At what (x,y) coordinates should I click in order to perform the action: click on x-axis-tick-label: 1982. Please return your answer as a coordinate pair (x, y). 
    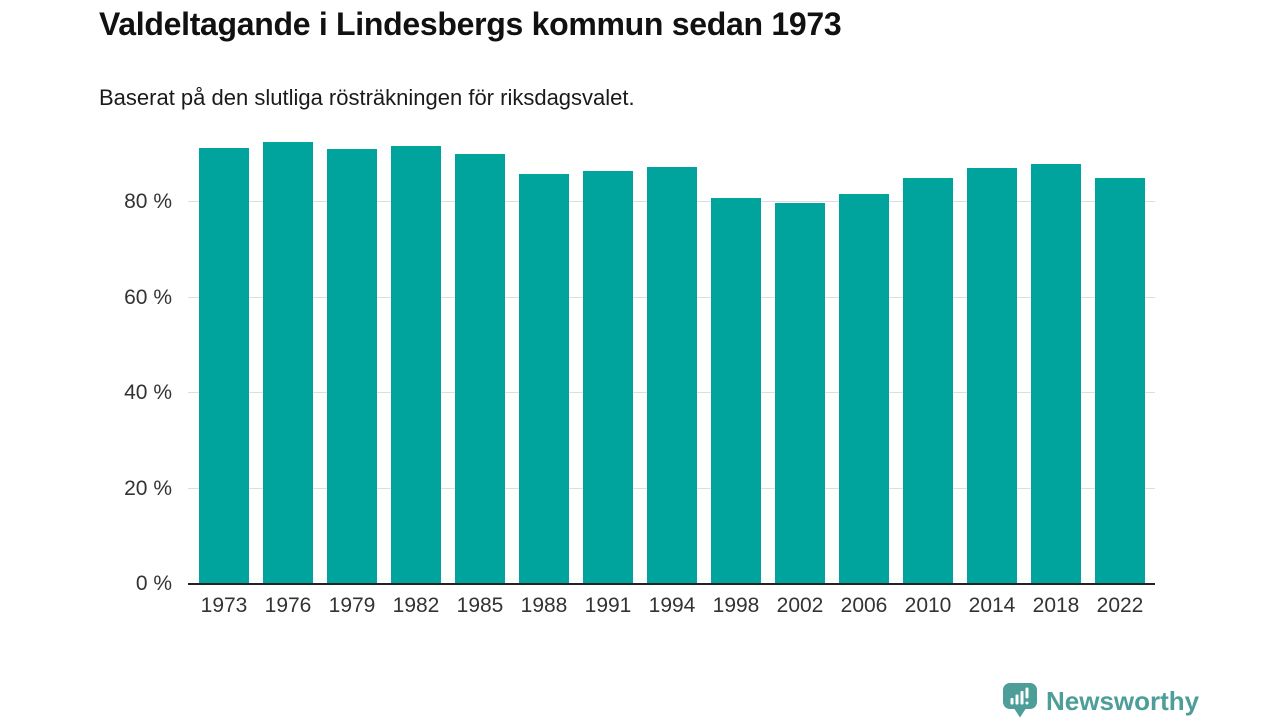
    Looking at the image, I should click on (416, 605).